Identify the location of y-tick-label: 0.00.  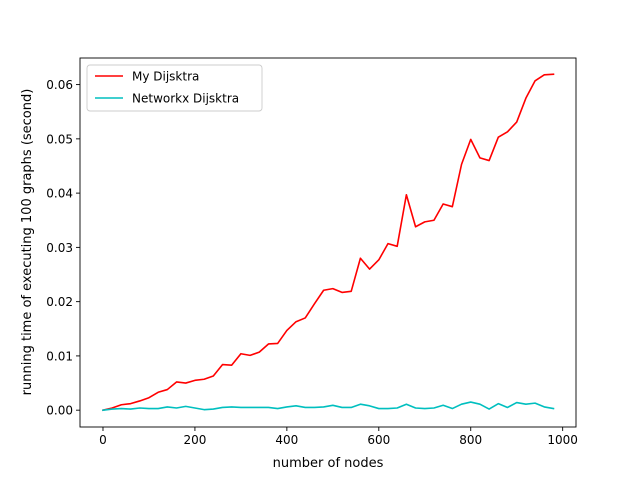
(59, 411).